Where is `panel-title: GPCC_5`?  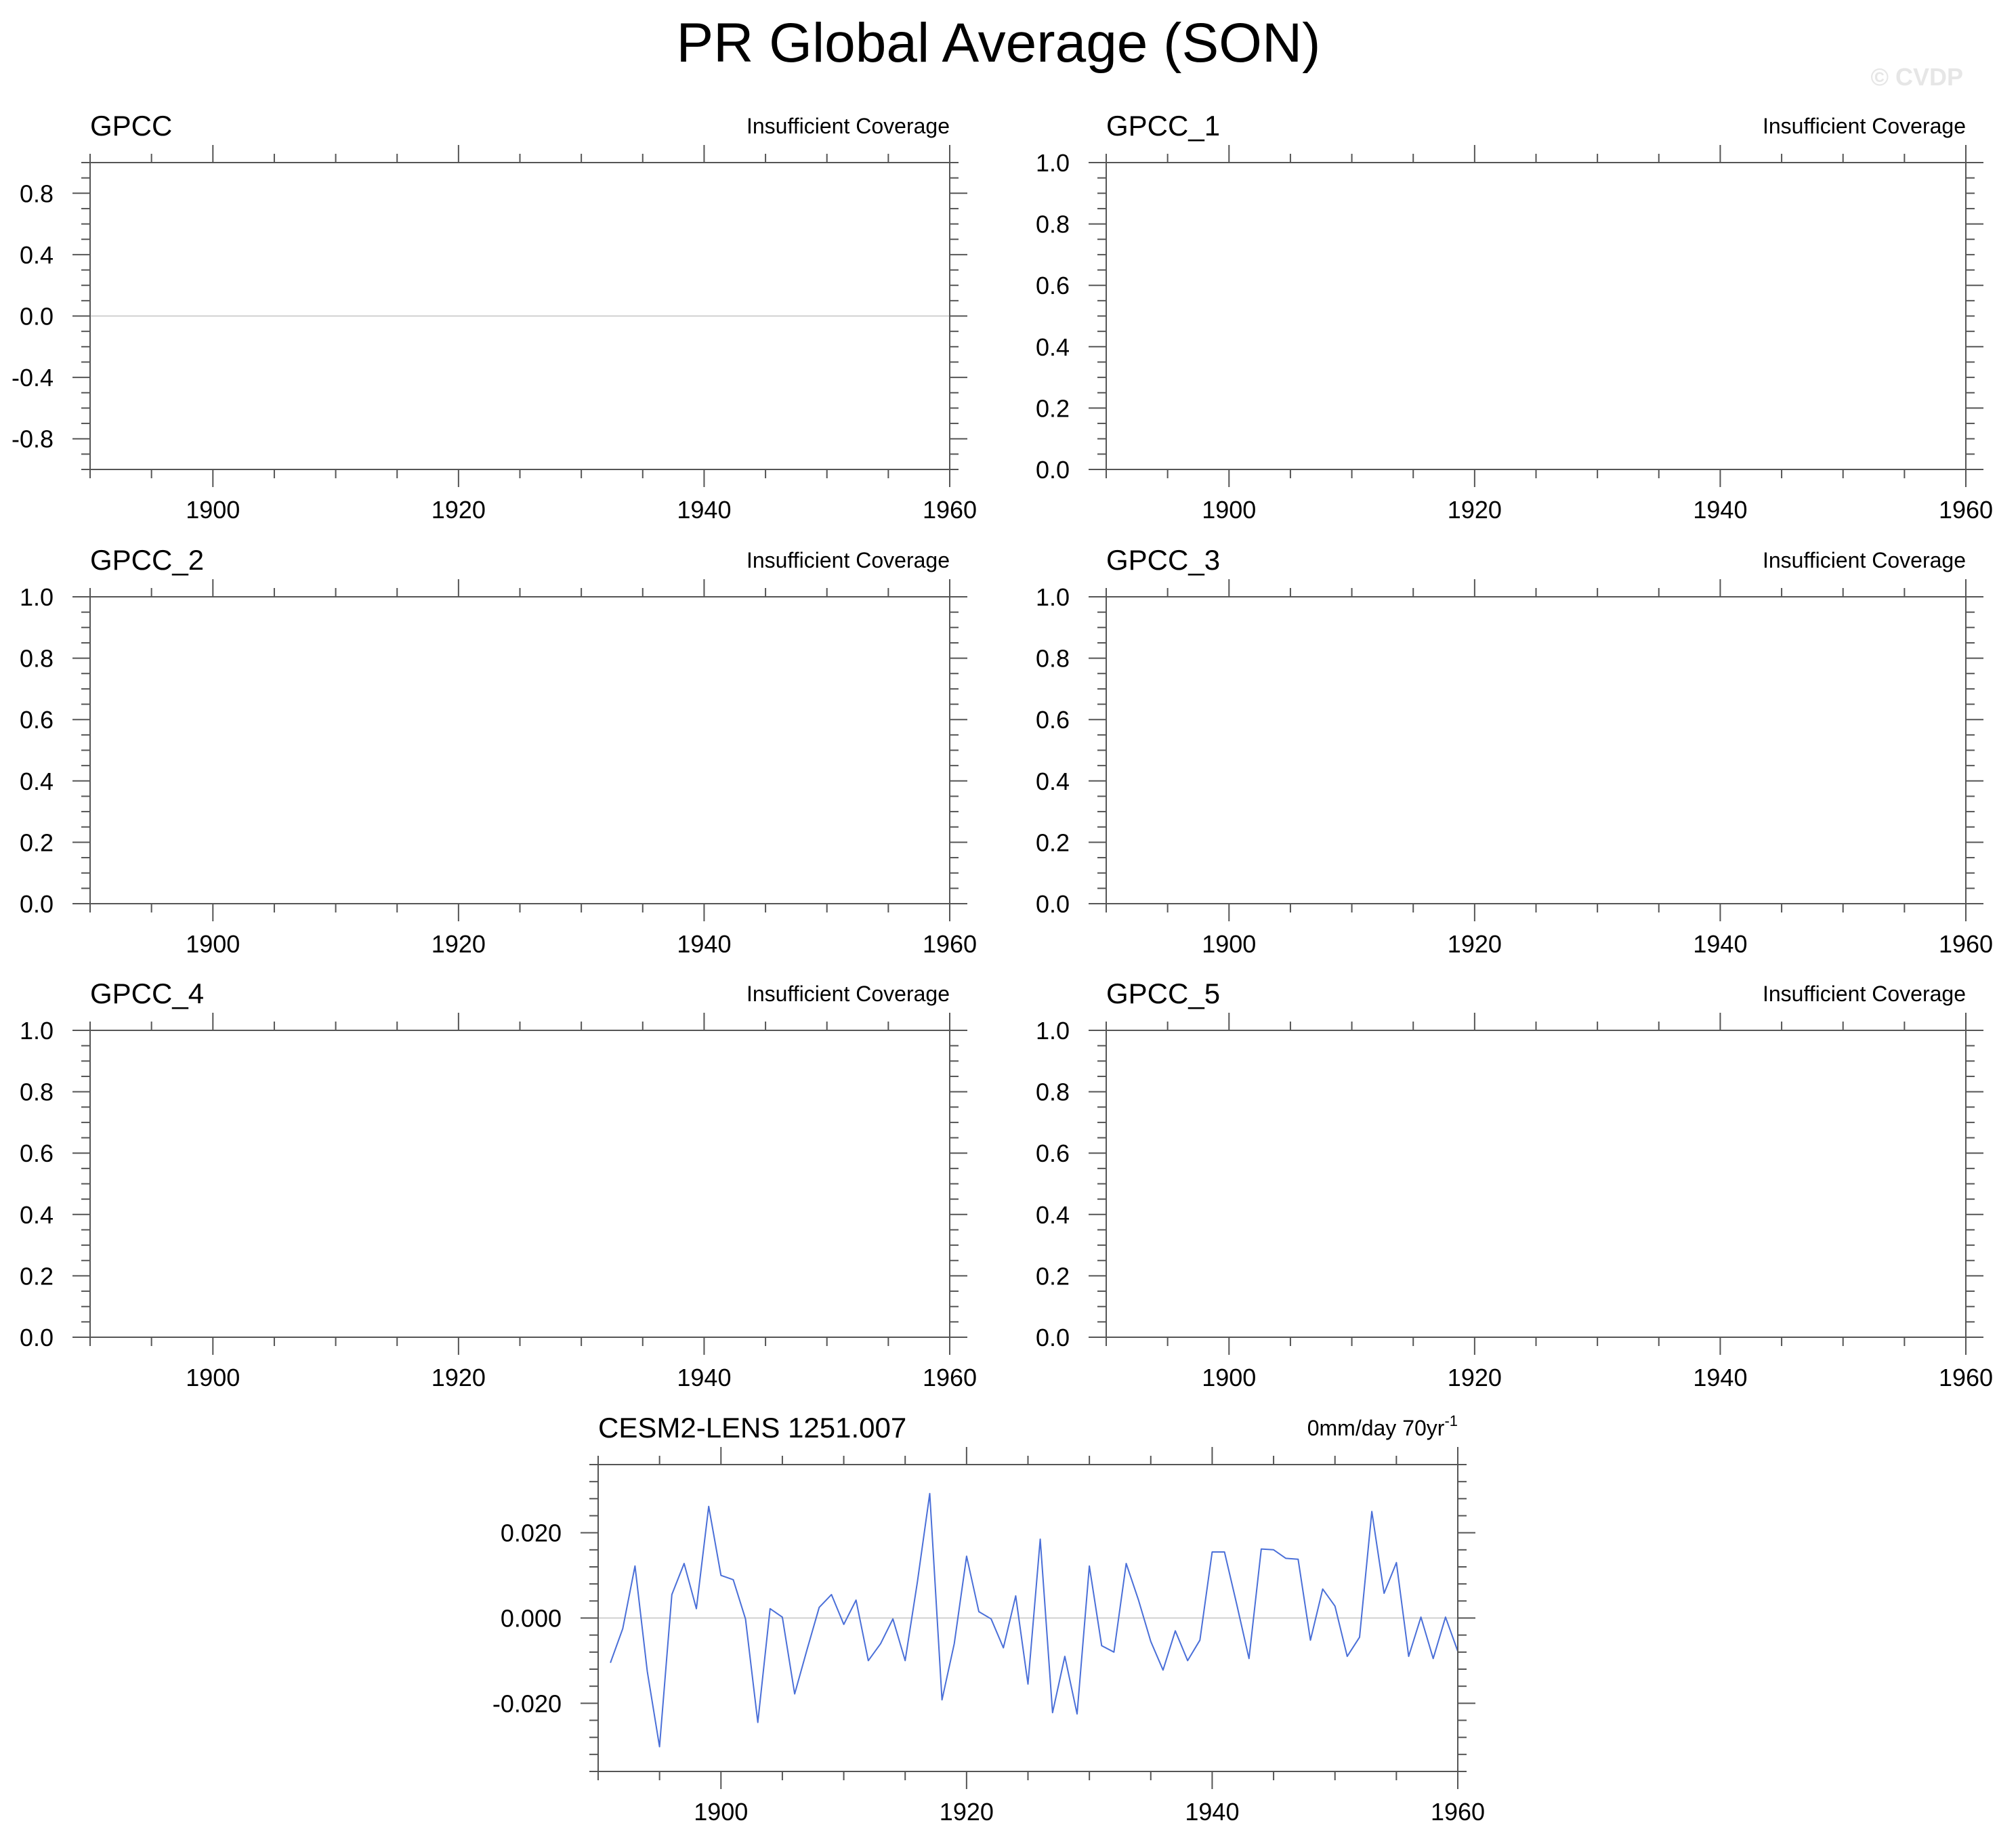 panel-title: GPCC_5 is located at coordinates (1163, 993).